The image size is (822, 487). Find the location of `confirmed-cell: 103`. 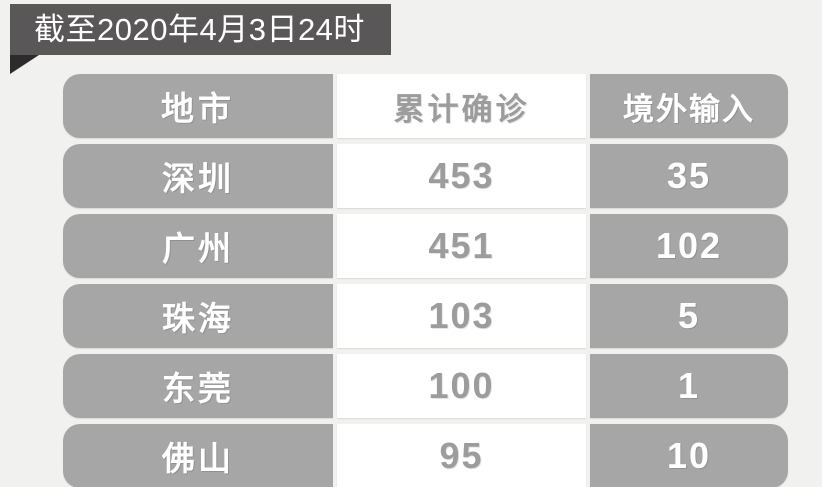

confirmed-cell: 103 is located at coordinates (461, 316).